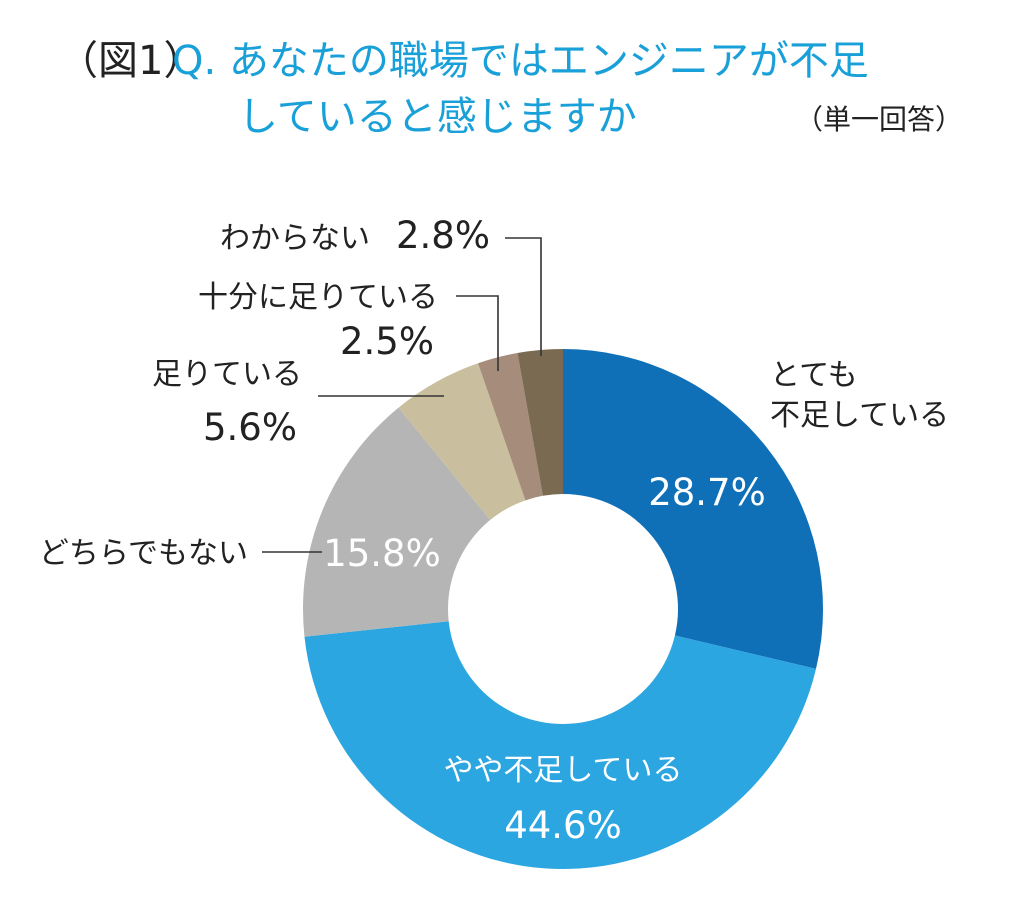 The height and width of the screenshot is (907, 1021). I want to click on answer-type-note: （単一回答）, so click(879, 119).